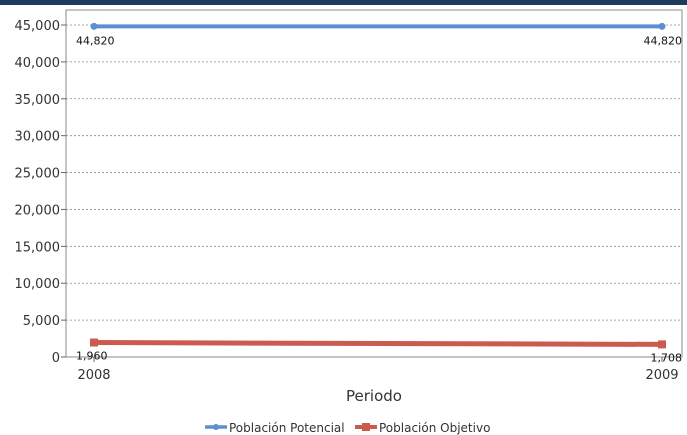 The width and height of the screenshot is (687, 435). Describe the element at coordinates (38, 174) in the screenshot. I see `y-tick-label: 25,000` at that location.